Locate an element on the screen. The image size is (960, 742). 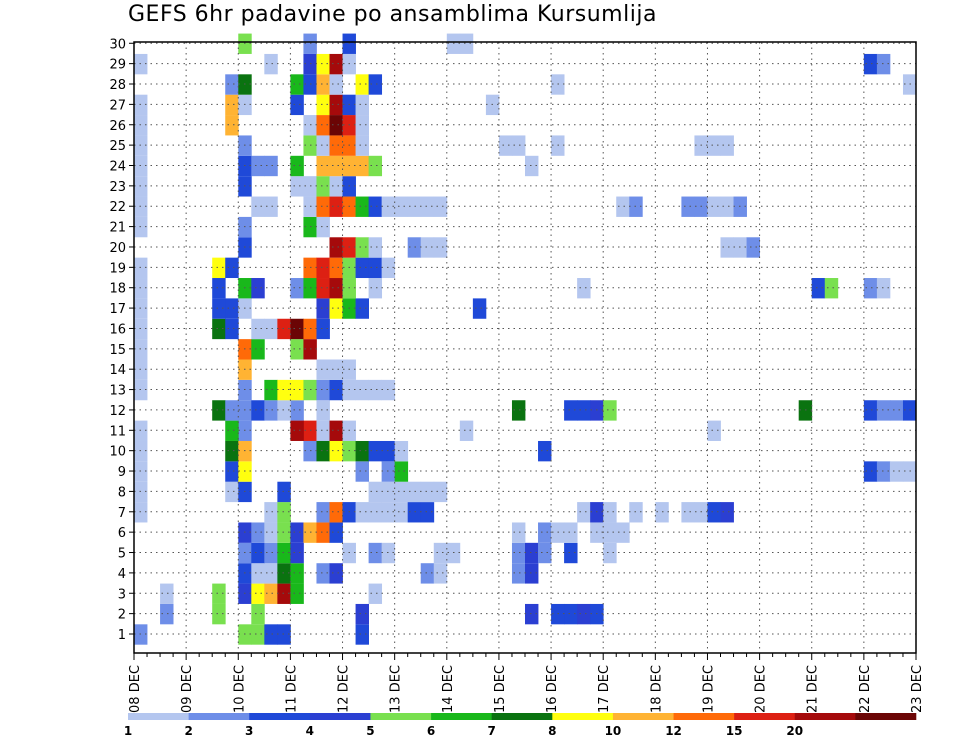
x-tick-label: 21 DEC is located at coordinates (813, 689).